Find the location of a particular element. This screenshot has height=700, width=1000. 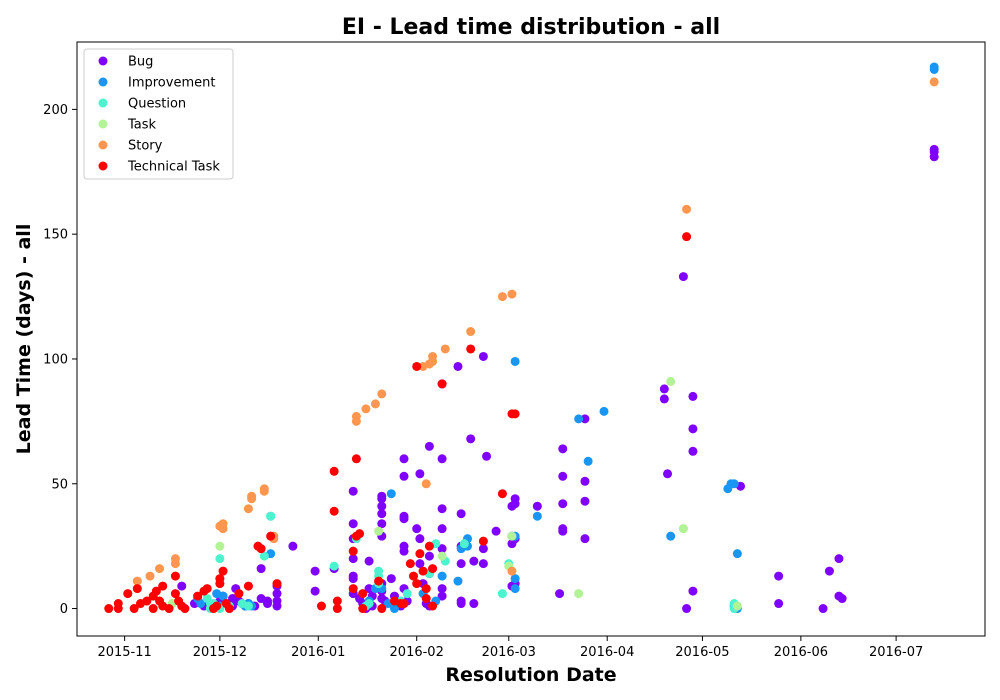

y-tick-label: 0 is located at coordinates (64, 609).